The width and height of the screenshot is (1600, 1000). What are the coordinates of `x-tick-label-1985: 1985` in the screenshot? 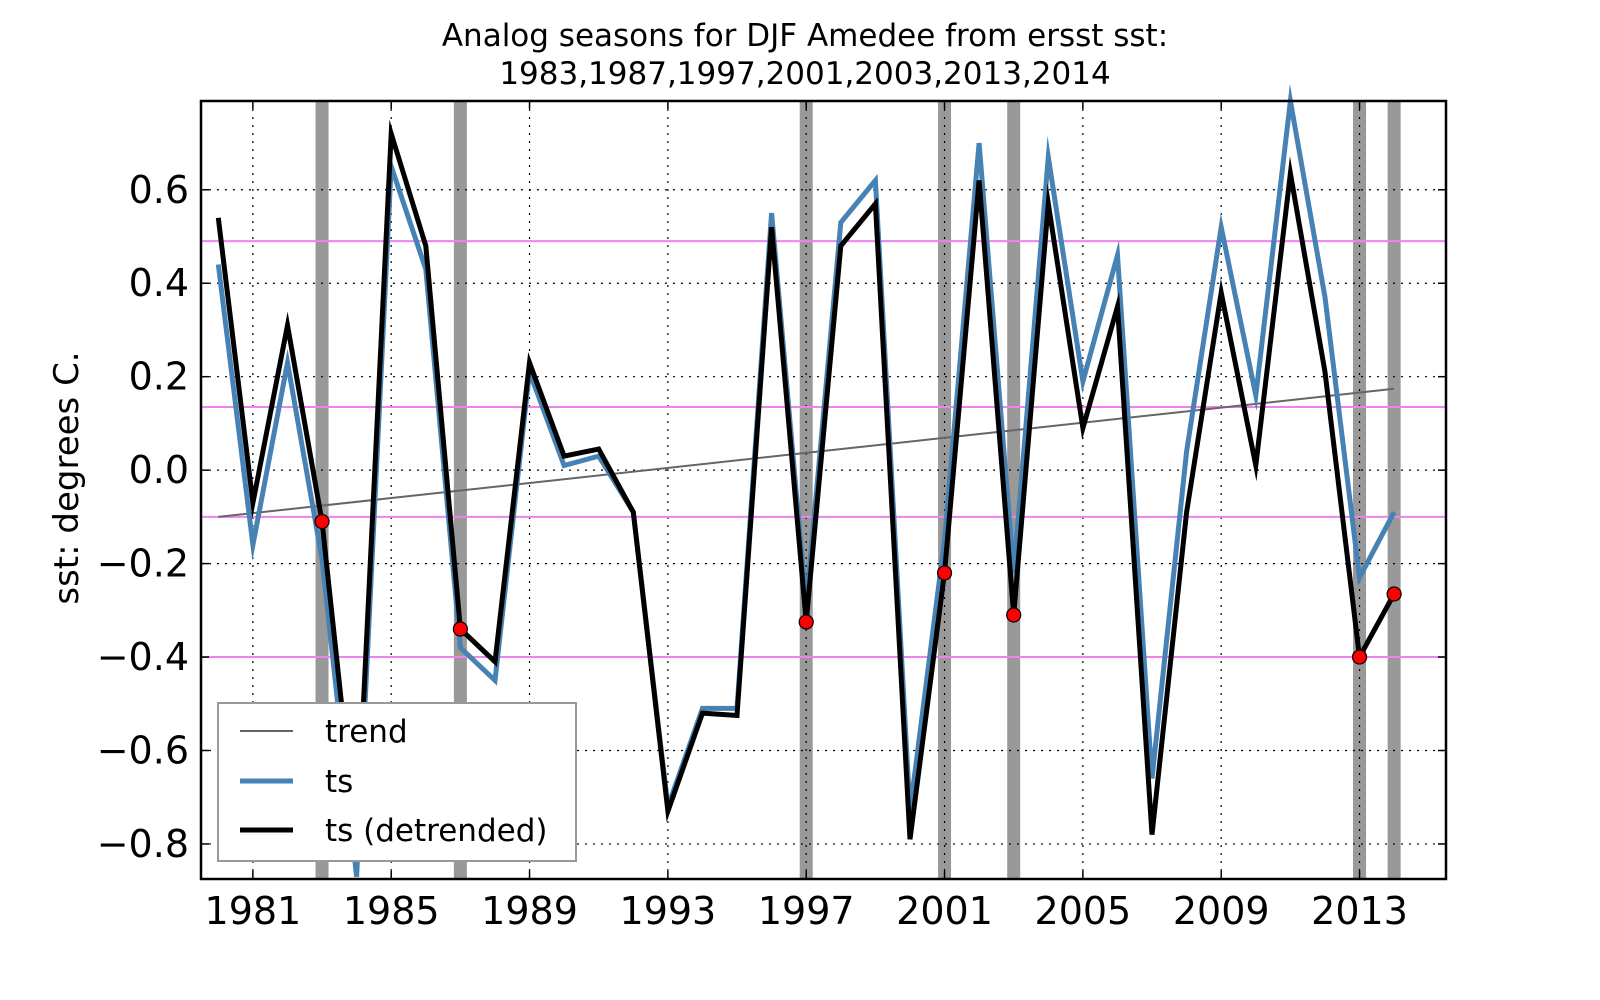 It's located at (391, 911).